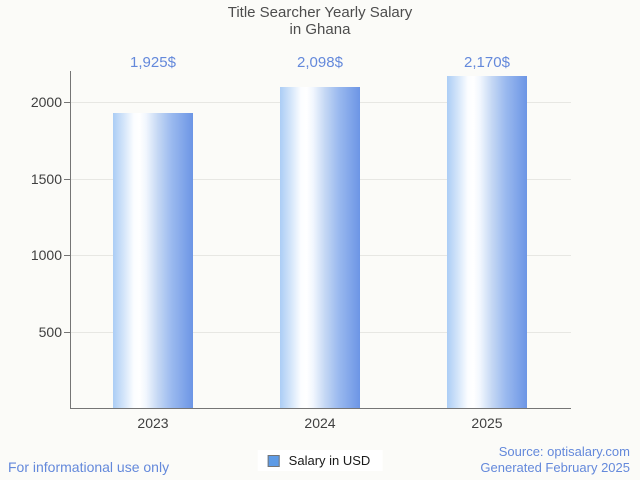 The image size is (640, 480). What do you see at coordinates (89, 467) in the screenshot?
I see `disclaimer-text: For informational use only` at bounding box center [89, 467].